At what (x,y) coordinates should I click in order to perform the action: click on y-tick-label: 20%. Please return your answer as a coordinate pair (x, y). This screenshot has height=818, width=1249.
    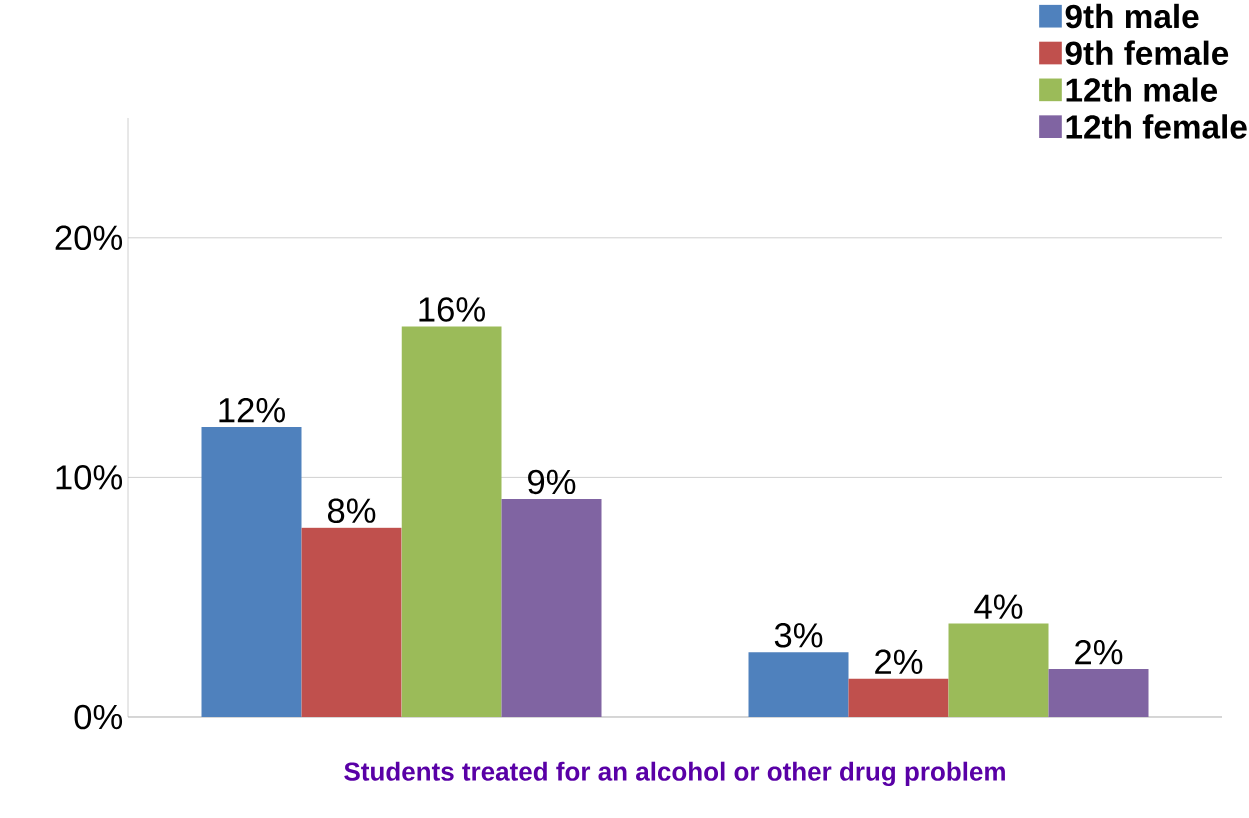
    Looking at the image, I should click on (89, 238).